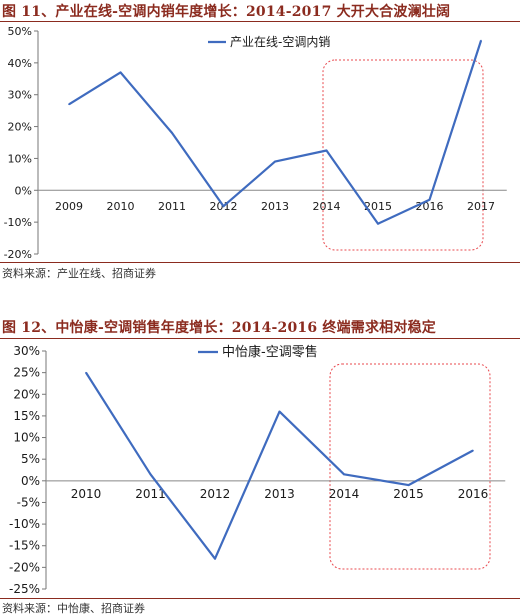 The width and height of the screenshot is (520, 616). What do you see at coordinates (260, 598) in the screenshot?
I see `figure-12-source-rule` at bounding box center [260, 598].